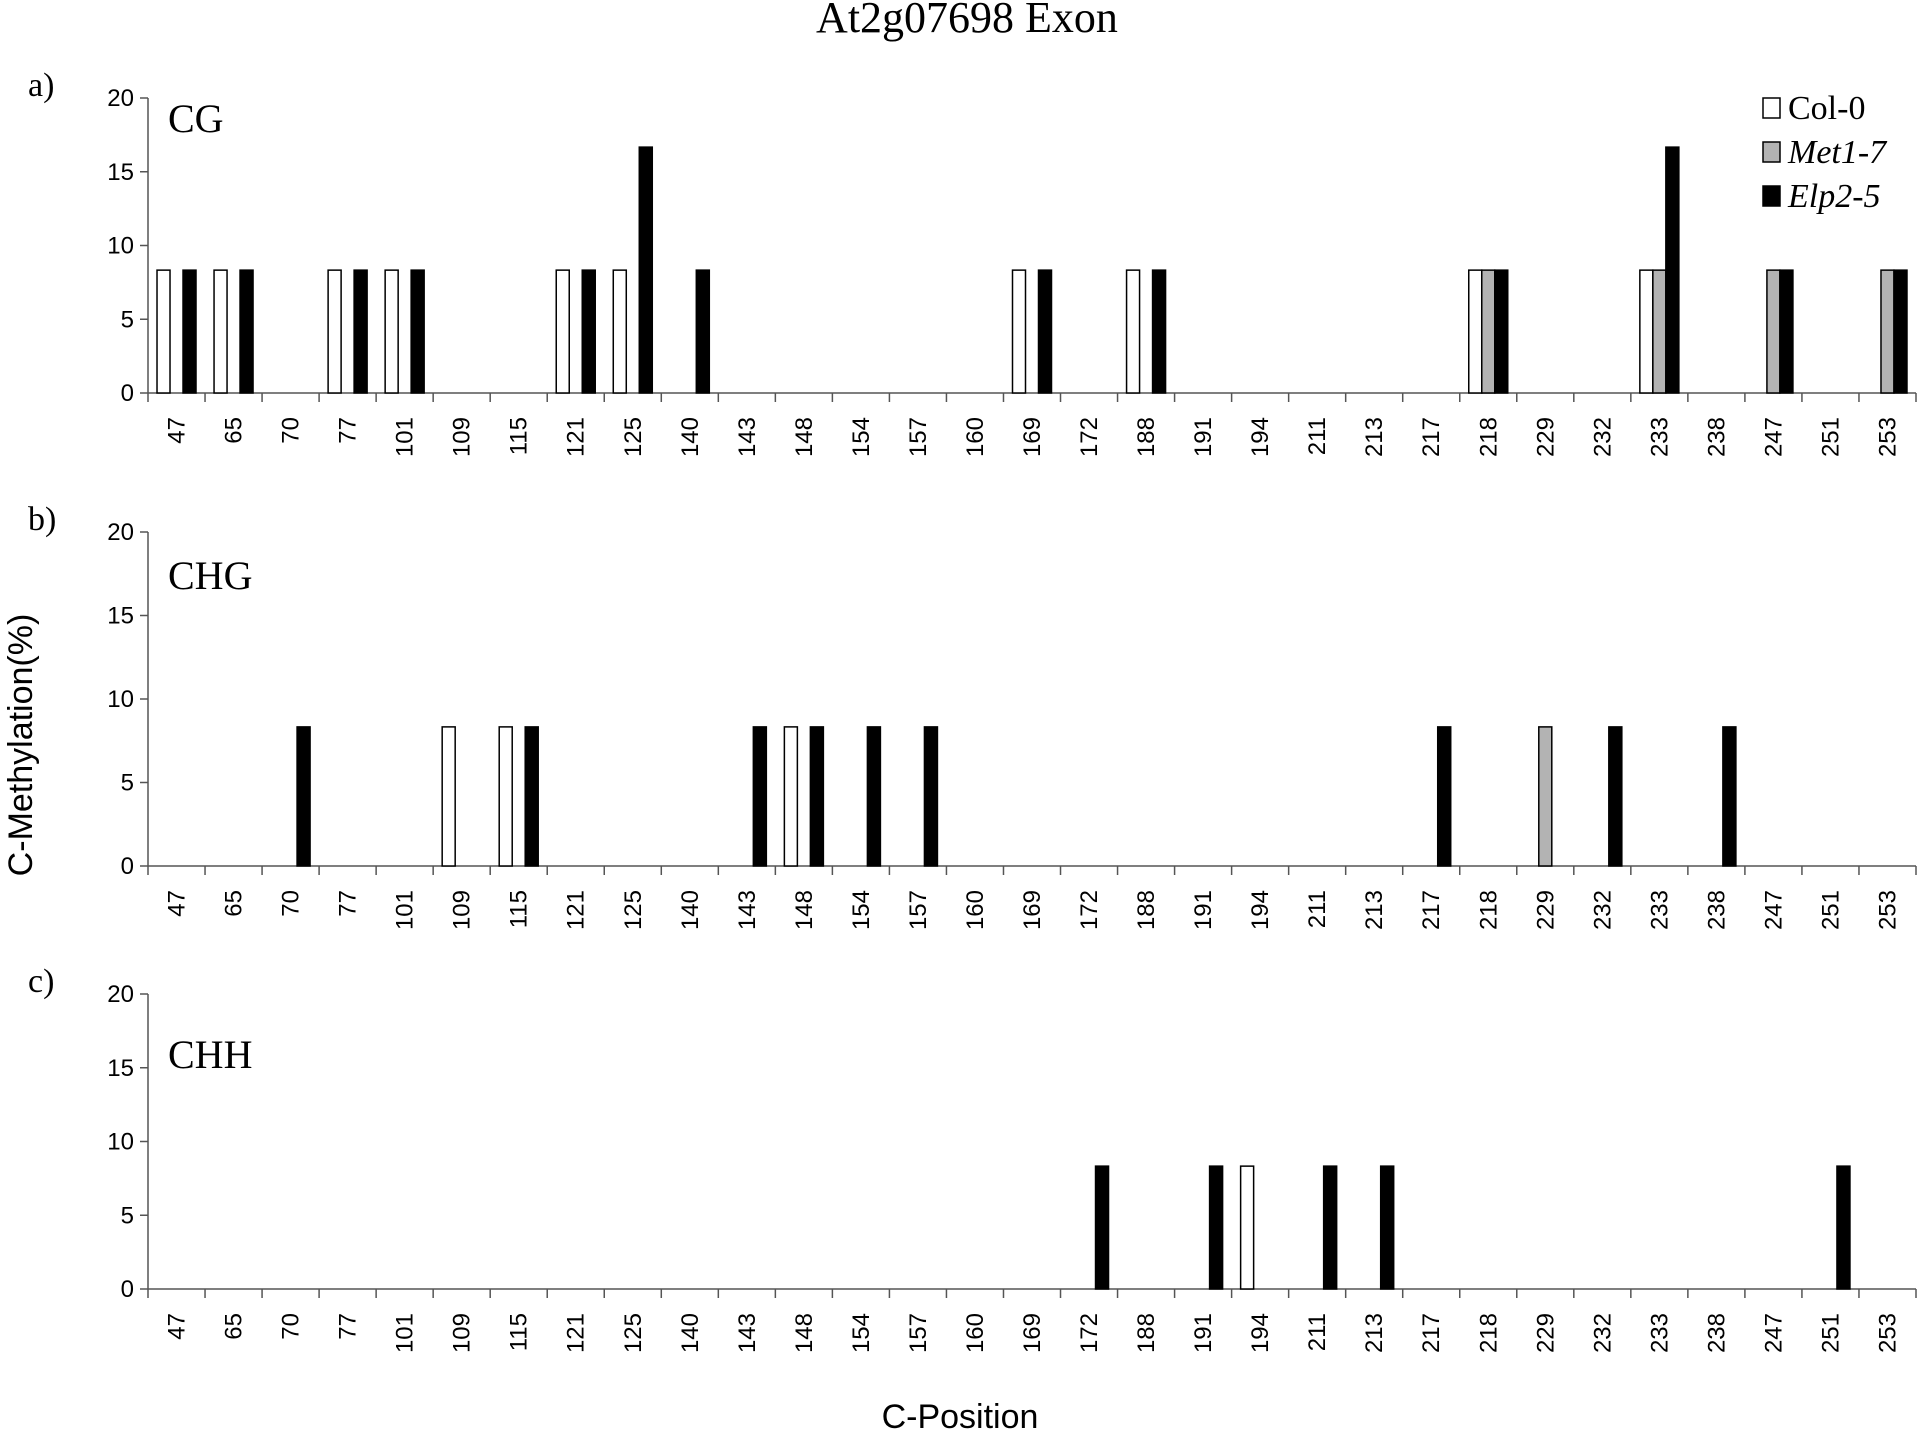 Image resolution: width=1924 pixels, height=1441 pixels. What do you see at coordinates (120, 1142) in the screenshot?
I see `y-tick-label: 10` at bounding box center [120, 1142].